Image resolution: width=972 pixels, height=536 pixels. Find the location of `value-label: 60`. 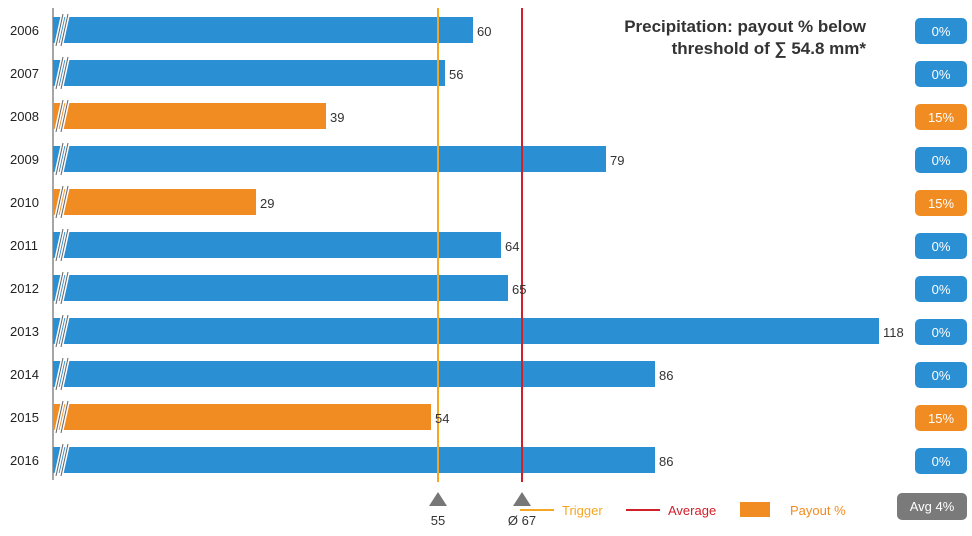

value-label: 60 is located at coordinates (484, 31).